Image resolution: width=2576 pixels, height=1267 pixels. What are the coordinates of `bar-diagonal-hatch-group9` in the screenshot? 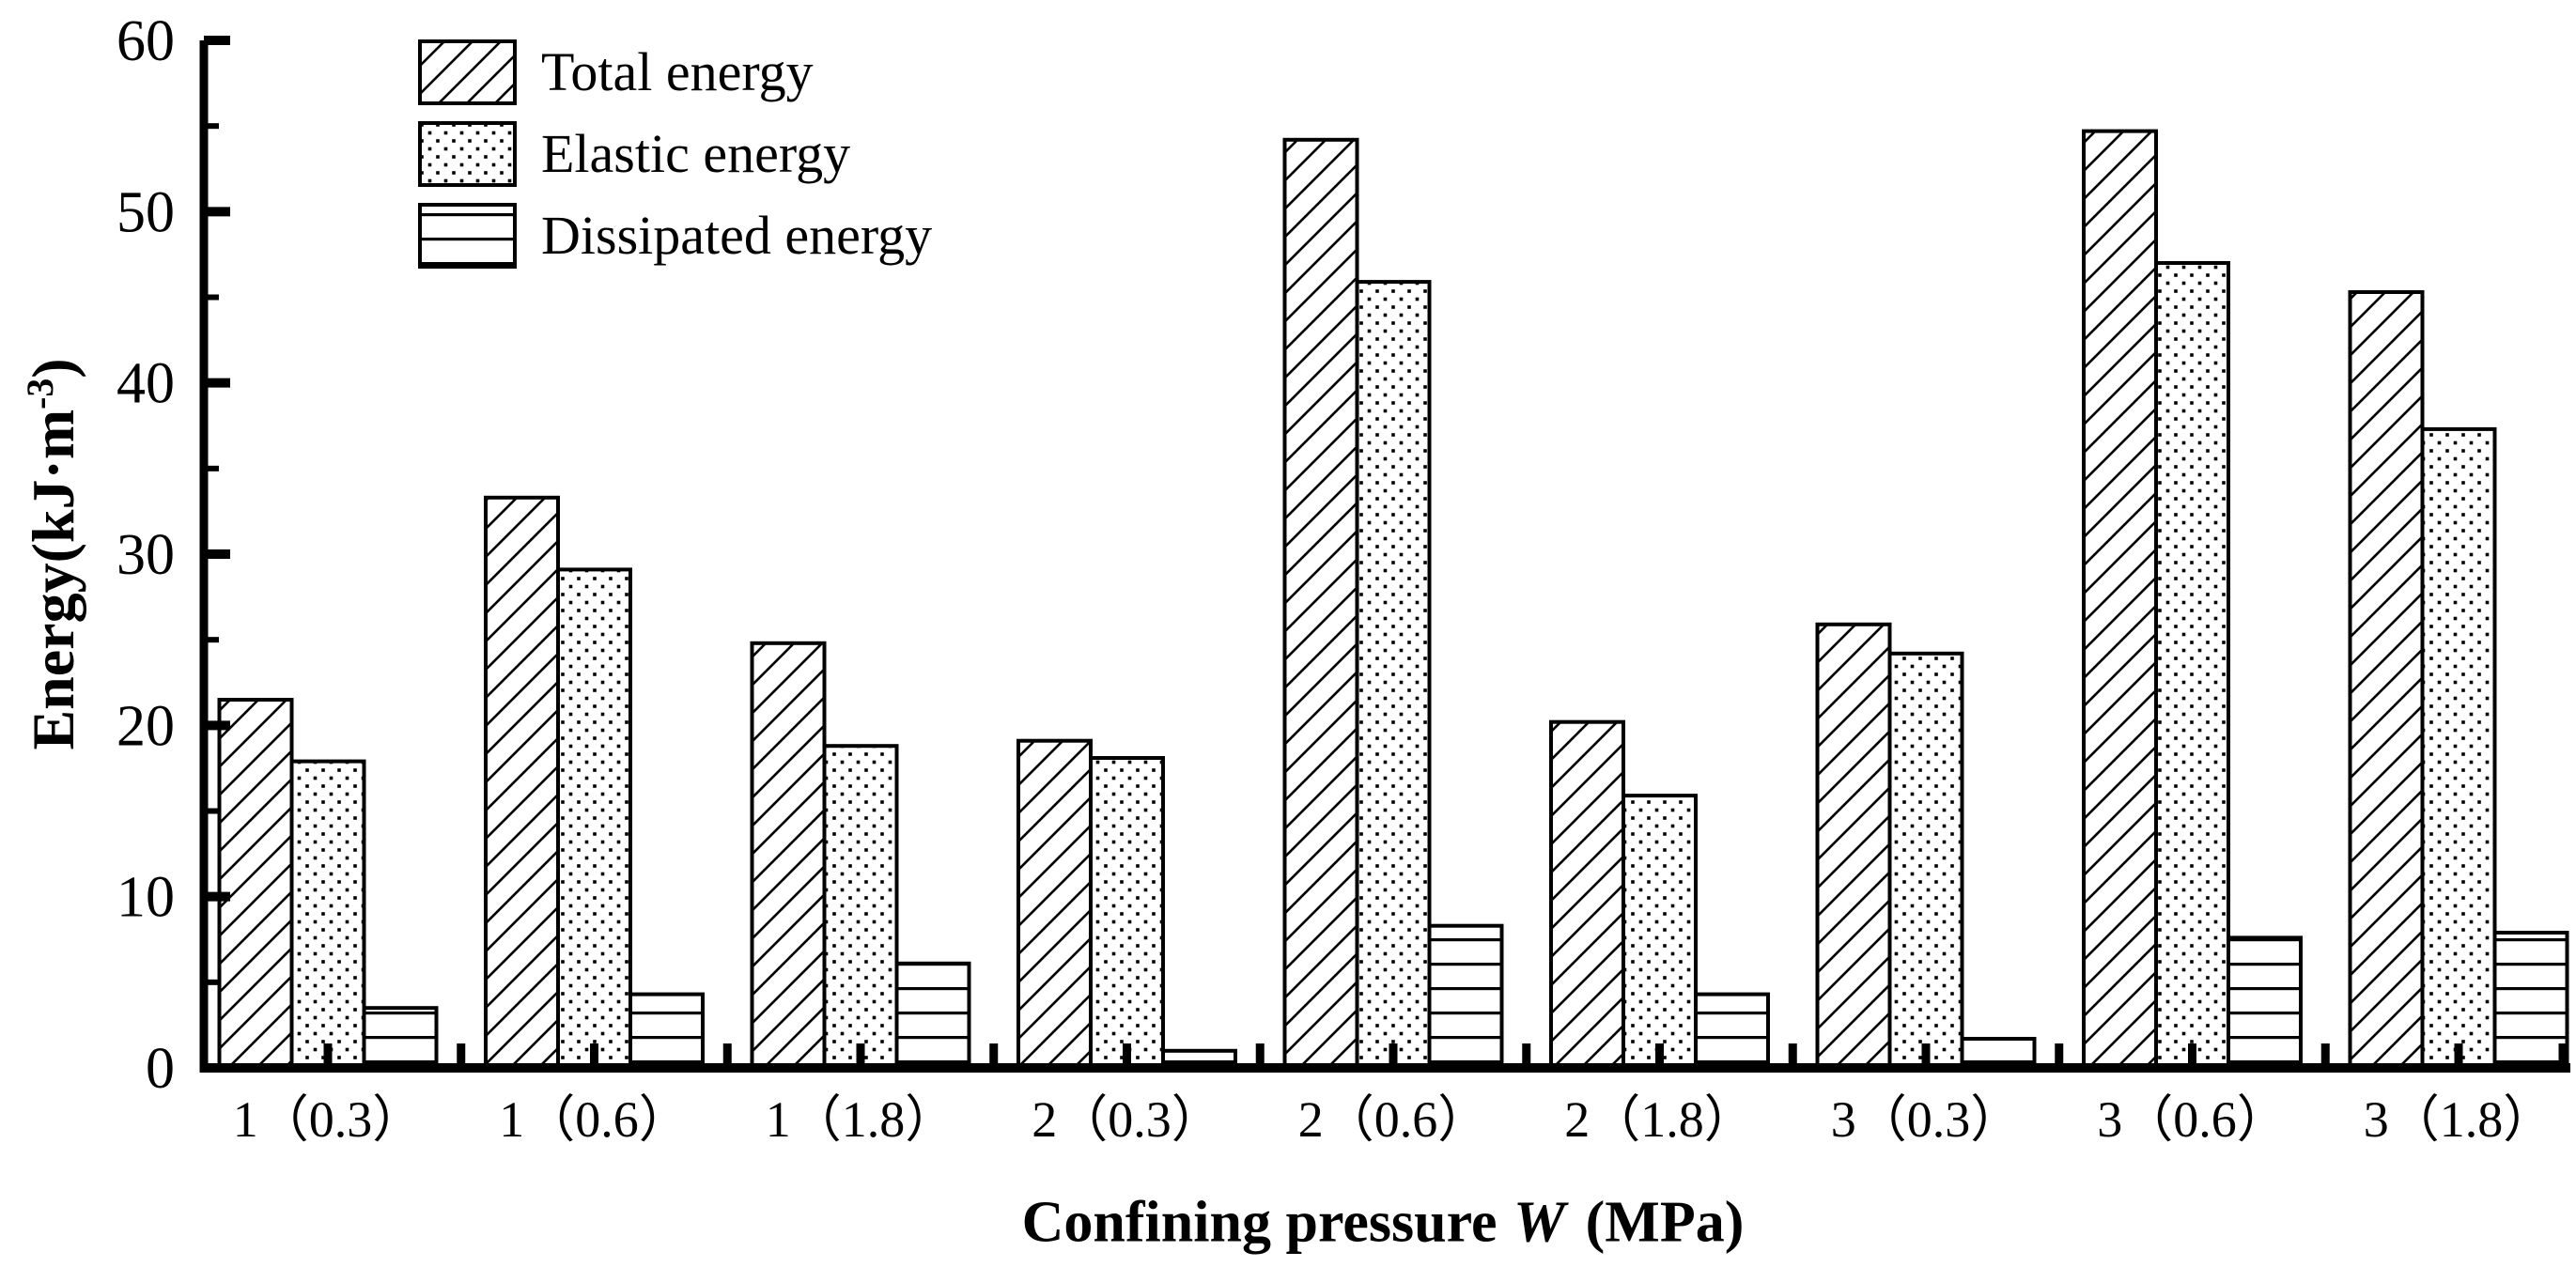 It's located at (2386, 680).